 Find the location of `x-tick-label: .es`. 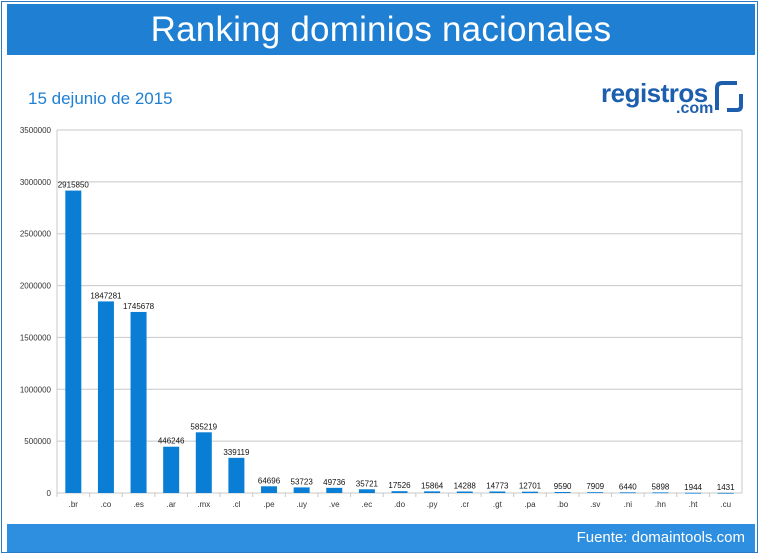

x-tick-label: .es is located at coordinates (138, 504).